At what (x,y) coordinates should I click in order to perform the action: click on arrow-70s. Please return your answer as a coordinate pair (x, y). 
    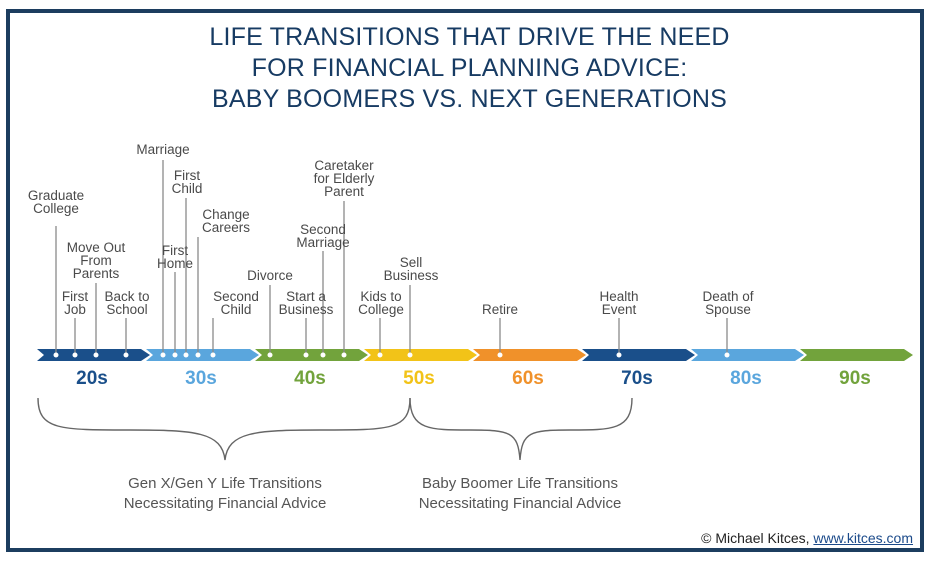
    Looking at the image, I should click on (638, 355).